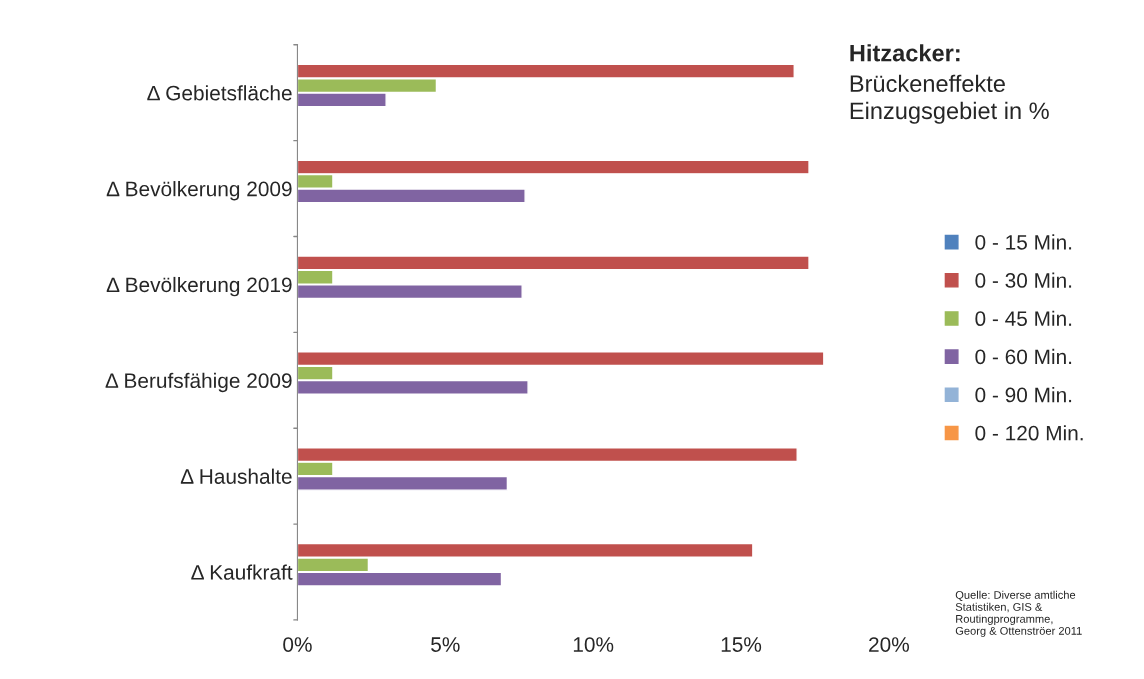  Describe the element at coordinates (593, 644) in the screenshot. I see `x-tick-label: 10%` at that location.